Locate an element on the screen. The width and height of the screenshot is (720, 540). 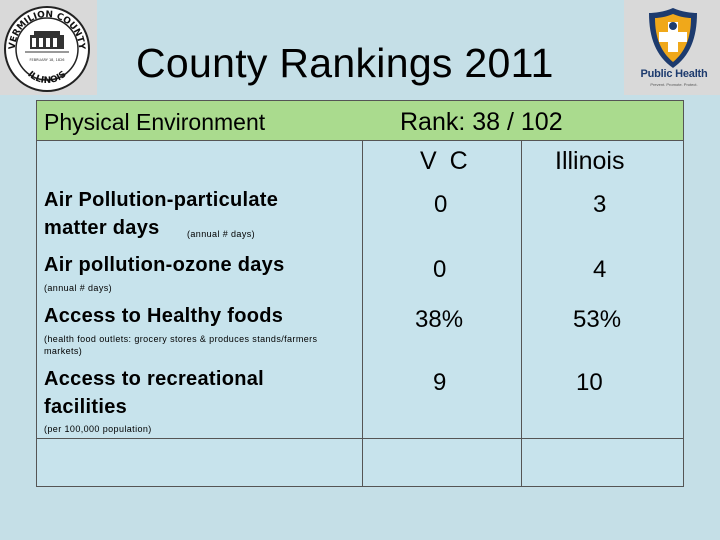
table-divider-last-row is located at coordinates (360, 438).